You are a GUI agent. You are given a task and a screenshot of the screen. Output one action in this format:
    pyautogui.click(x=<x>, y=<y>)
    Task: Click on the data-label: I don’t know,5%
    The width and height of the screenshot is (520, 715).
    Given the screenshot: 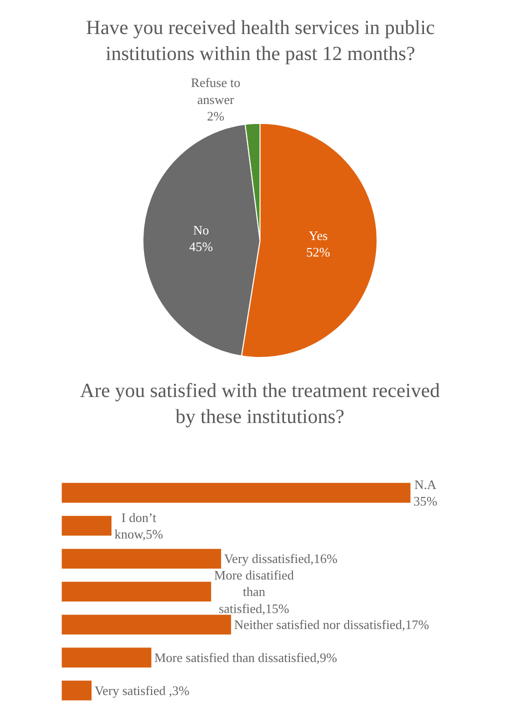 What is the action you would take?
    pyautogui.click(x=139, y=526)
    